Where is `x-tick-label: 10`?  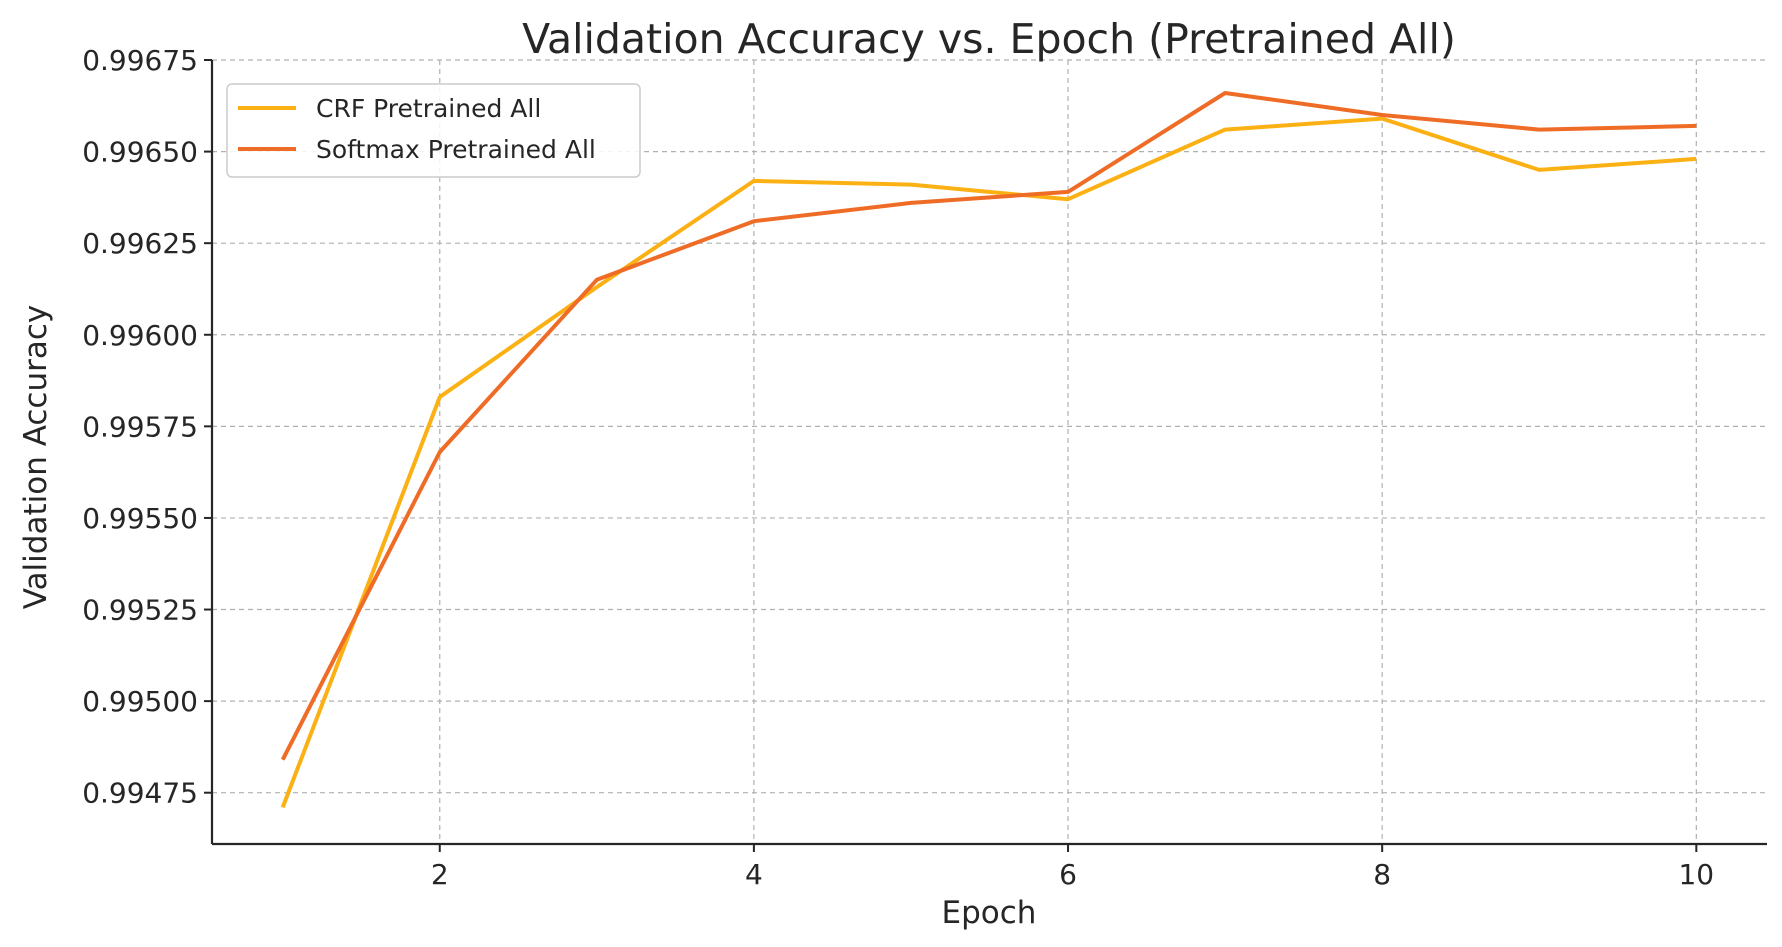 x-tick-label: 10 is located at coordinates (1696, 874).